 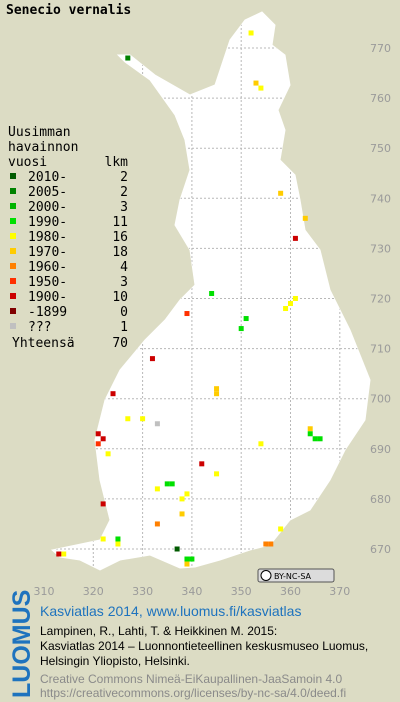 I want to click on legend-label: 1980-, so click(x=47, y=237).